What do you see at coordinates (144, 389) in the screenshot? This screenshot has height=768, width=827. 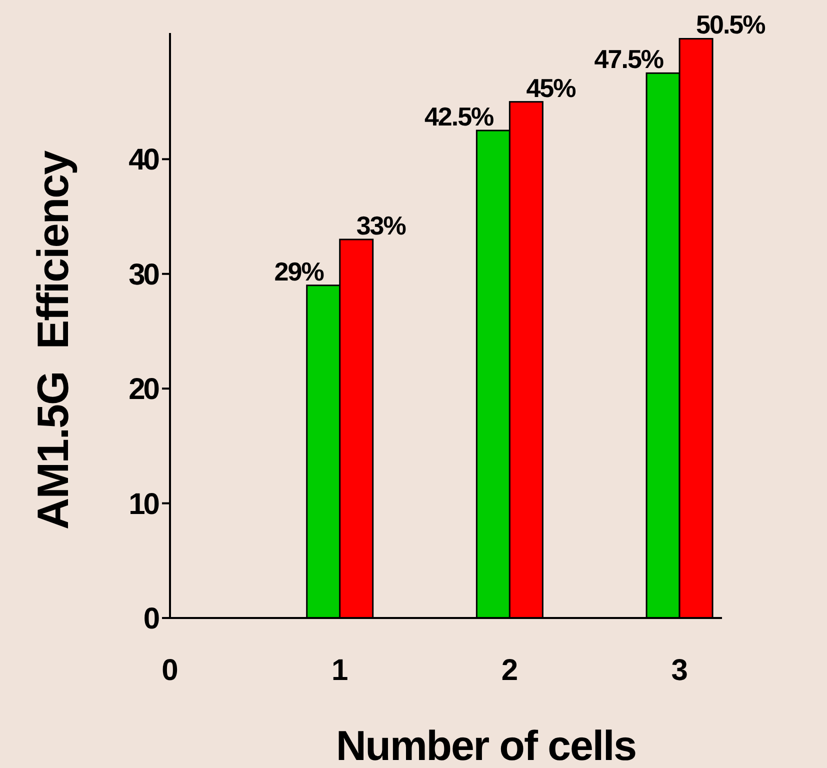 I see `y-tick-label: 20` at bounding box center [144, 389].